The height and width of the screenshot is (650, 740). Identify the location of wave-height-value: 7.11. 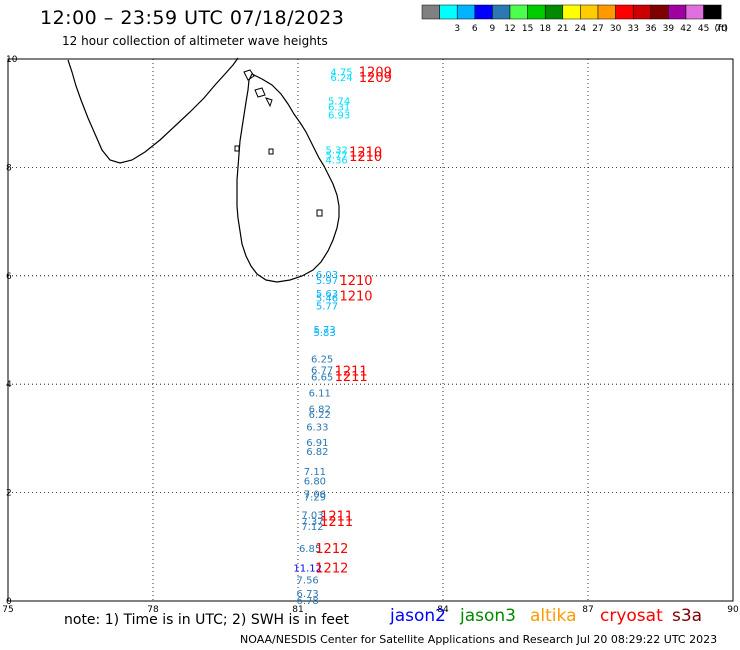
(315, 472).